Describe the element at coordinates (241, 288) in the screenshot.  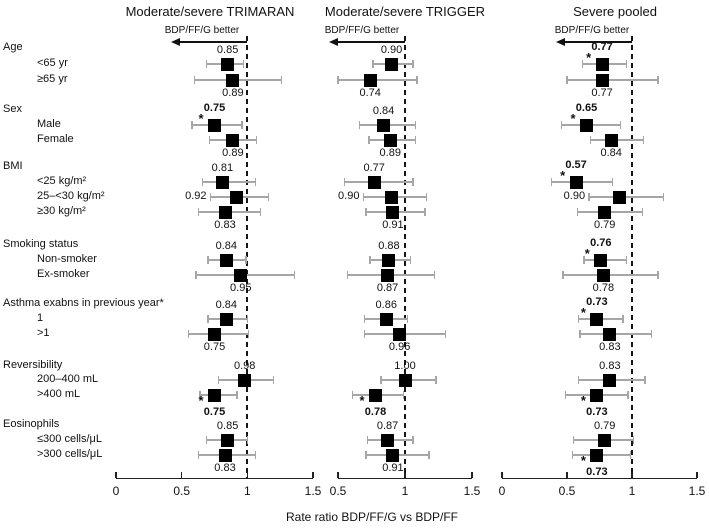
I see `estimate-value-label: 0.95` at that location.